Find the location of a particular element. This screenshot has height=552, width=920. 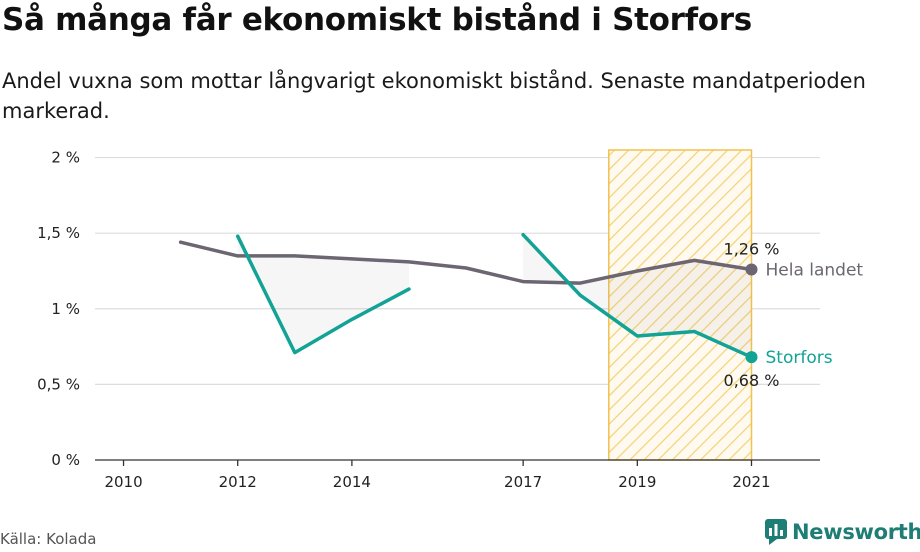

brand-name: Newsworthy is located at coordinates (856, 532).